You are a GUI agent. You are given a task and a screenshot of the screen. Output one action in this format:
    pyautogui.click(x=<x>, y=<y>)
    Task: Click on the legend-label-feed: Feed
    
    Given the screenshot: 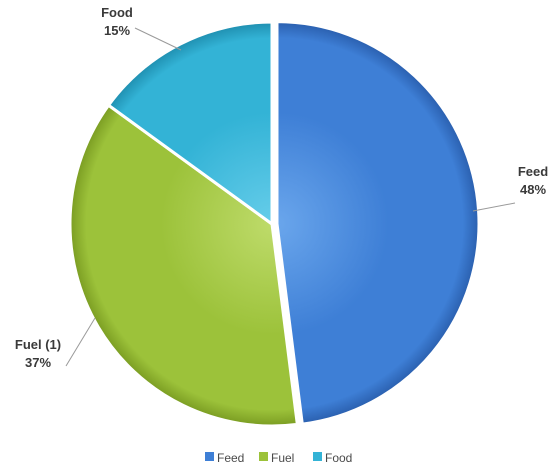 What is the action you would take?
    pyautogui.click(x=230, y=458)
    